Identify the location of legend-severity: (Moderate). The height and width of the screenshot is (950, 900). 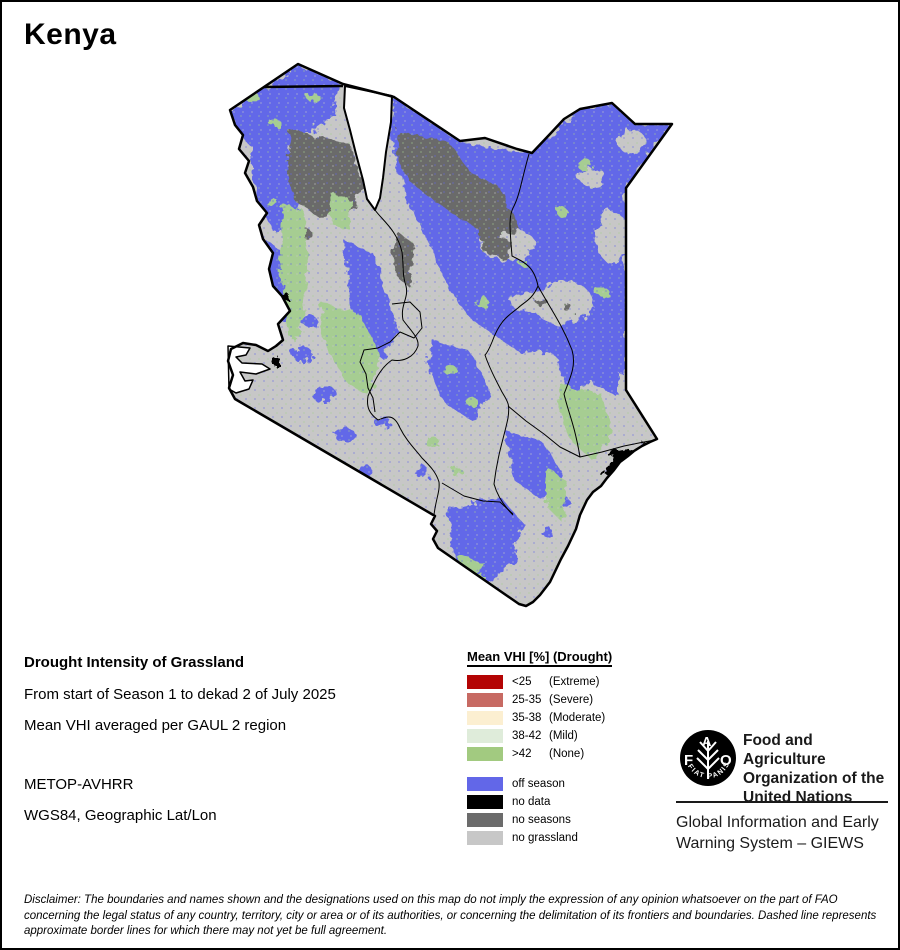
(577, 717).